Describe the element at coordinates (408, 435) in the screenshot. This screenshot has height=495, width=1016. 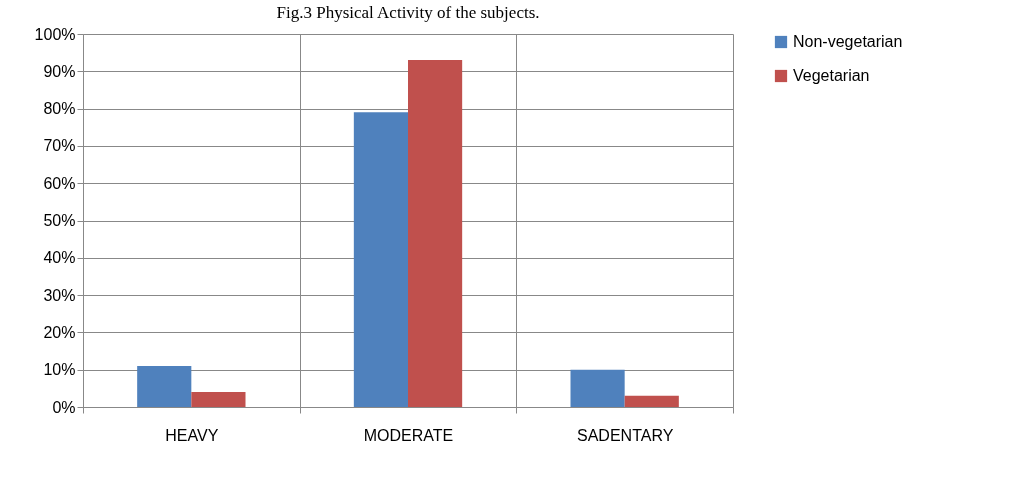
I see `x-tick-label: MODERATE` at that location.